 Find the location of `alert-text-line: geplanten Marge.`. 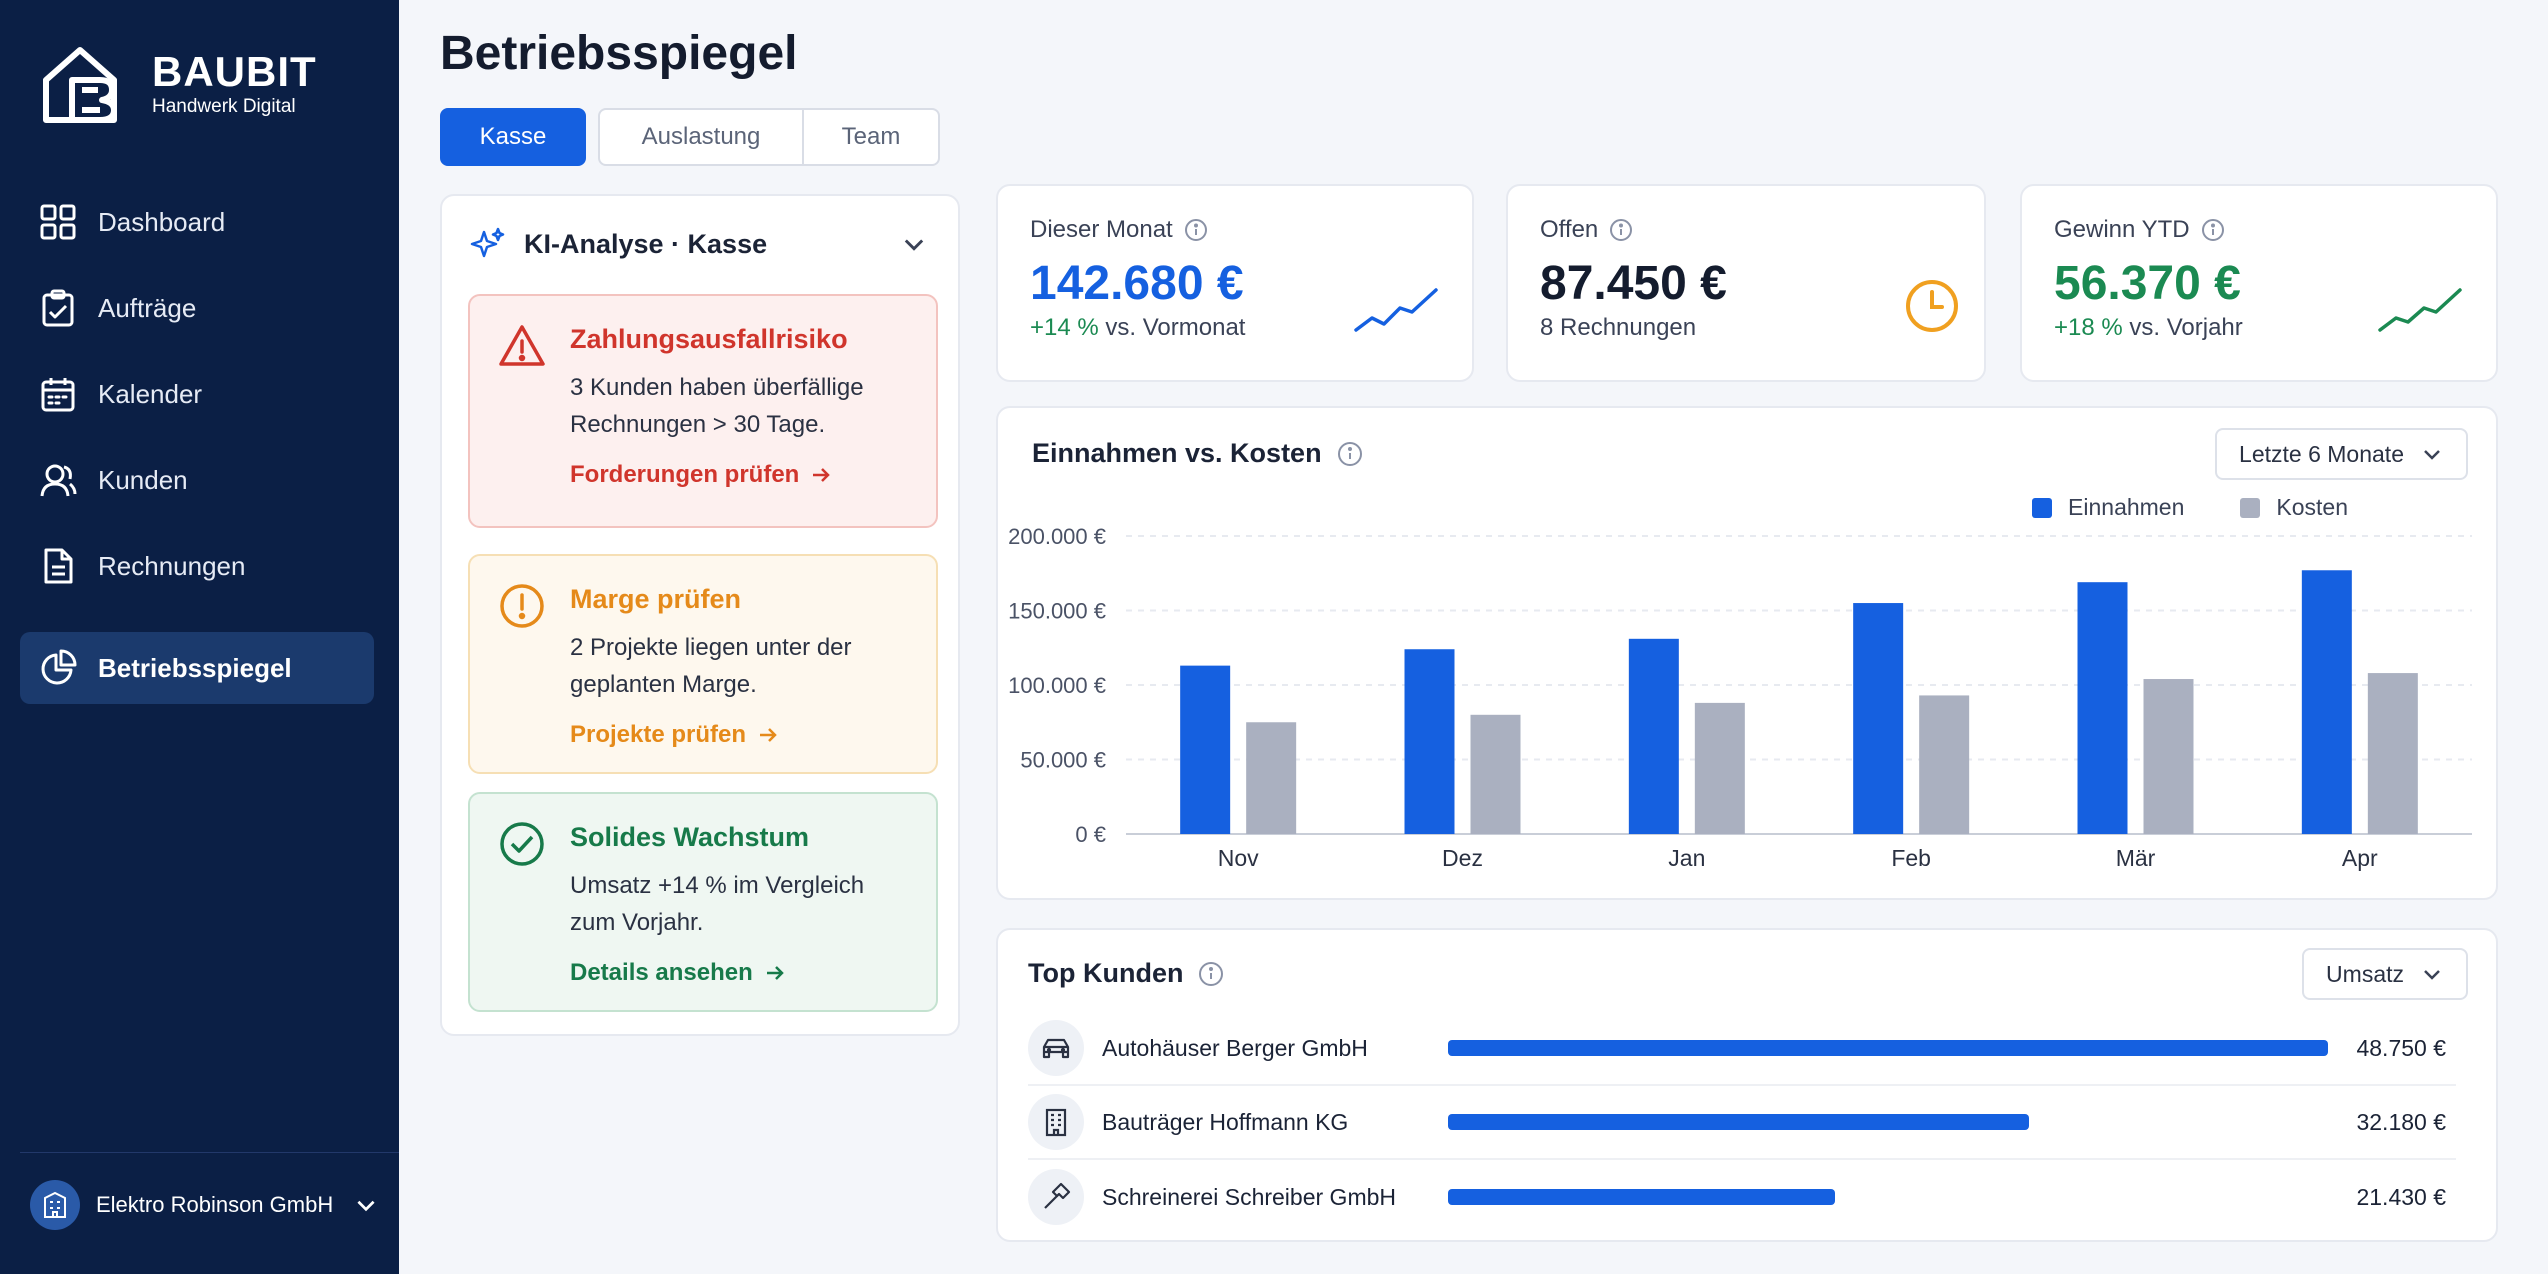

alert-text-line: geplanten Marge. is located at coordinates (663, 684).